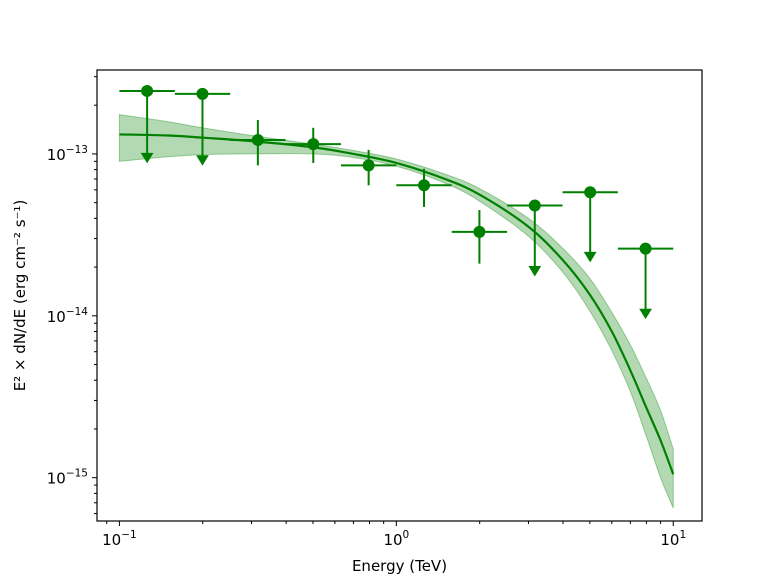  I want to click on y-tick-label: 10−14, so click(68, 316).